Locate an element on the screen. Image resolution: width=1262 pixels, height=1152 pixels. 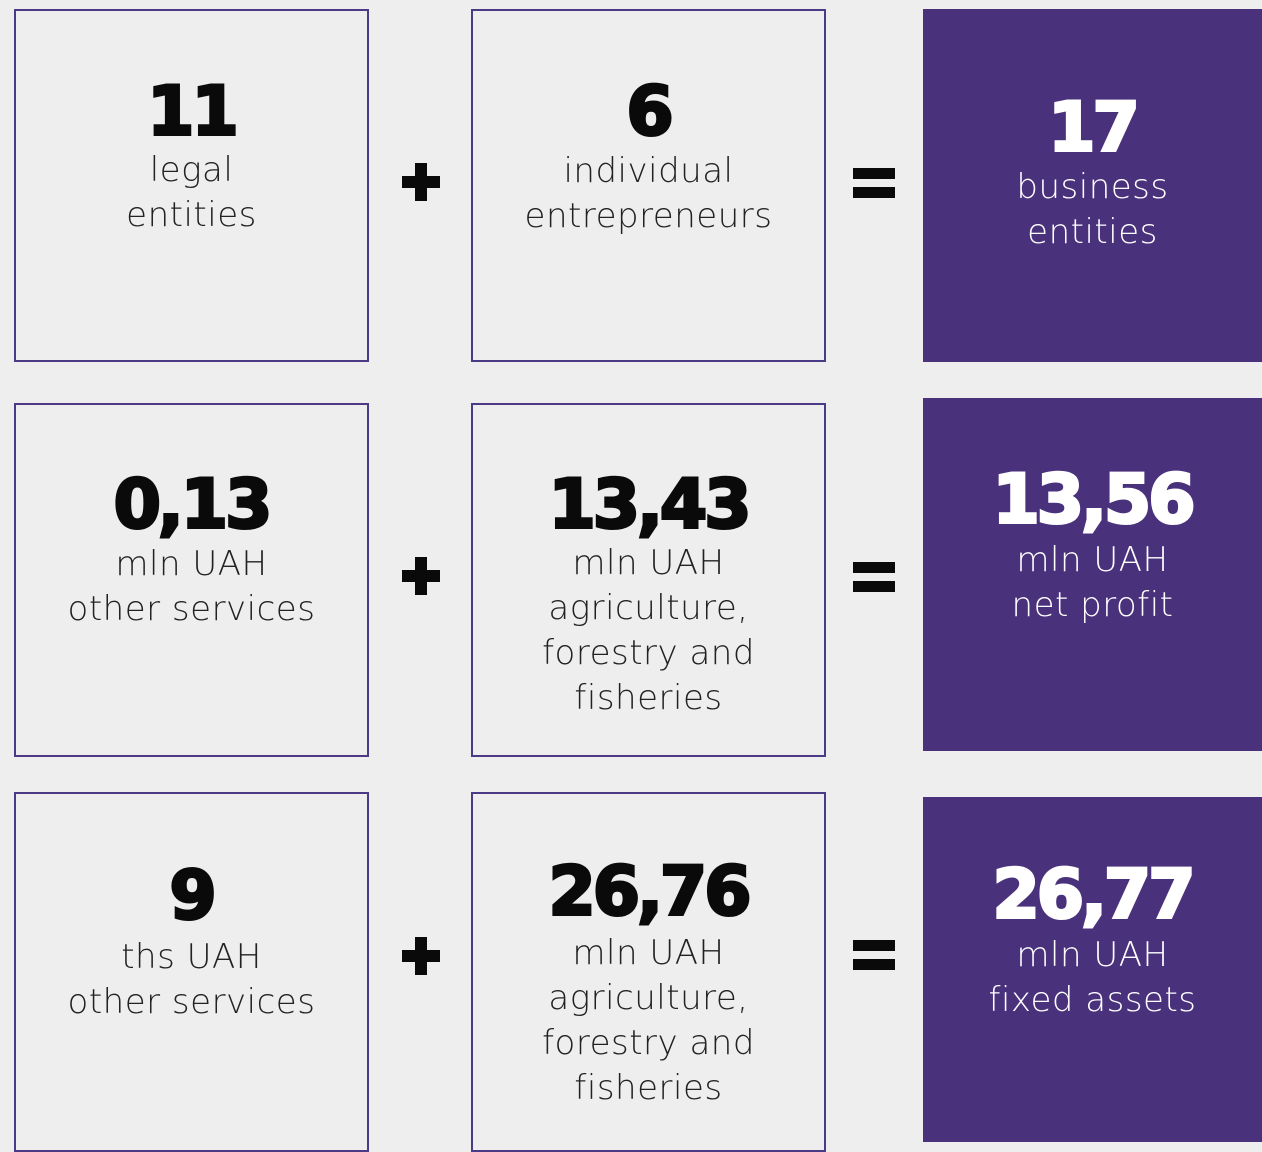
term-box: 6 individual entrepreneurs is located at coordinates (648, 185).